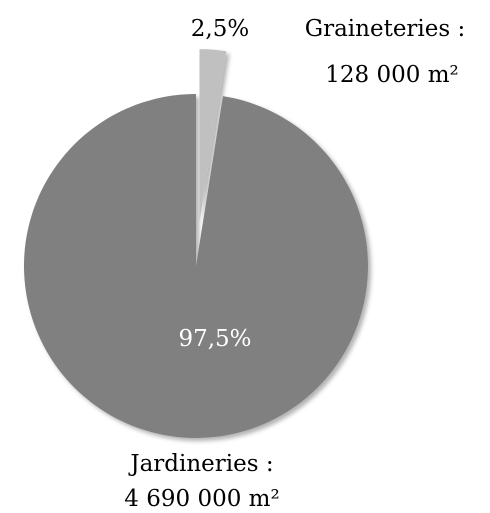 Image resolution: width=490 pixels, height=513 pixels. What do you see at coordinates (200, 464) in the screenshot?
I see `category-label: Jardineries :` at bounding box center [200, 464].